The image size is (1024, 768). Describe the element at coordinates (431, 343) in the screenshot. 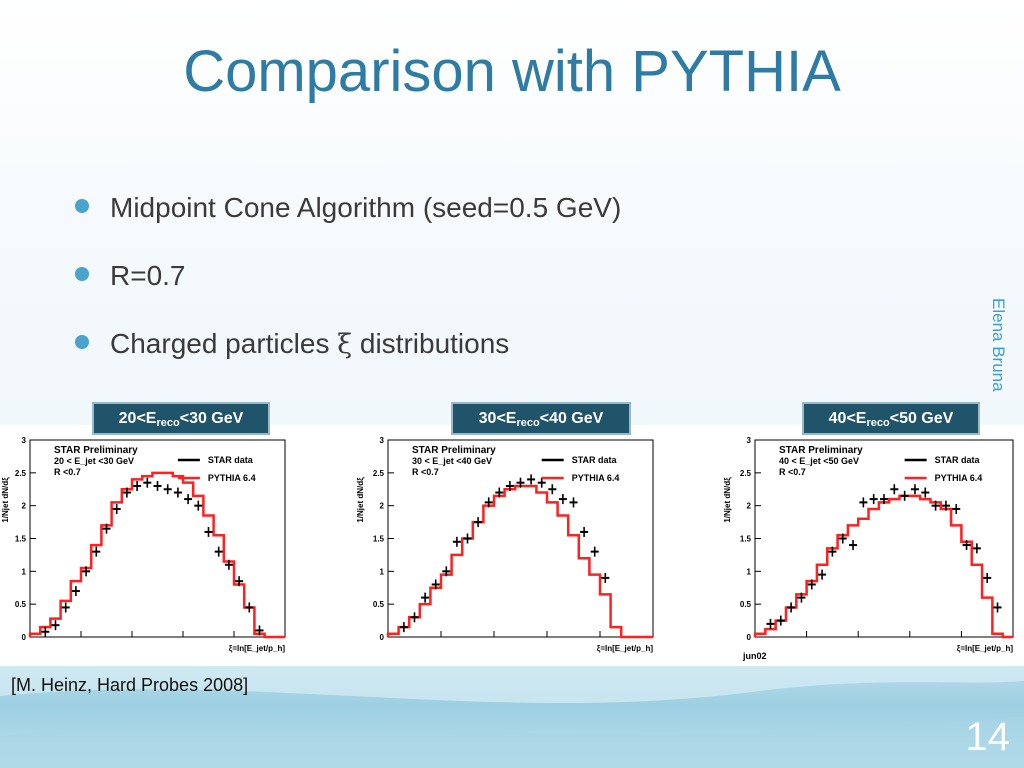

I see `bullet-text-tail: distributions` at that location.